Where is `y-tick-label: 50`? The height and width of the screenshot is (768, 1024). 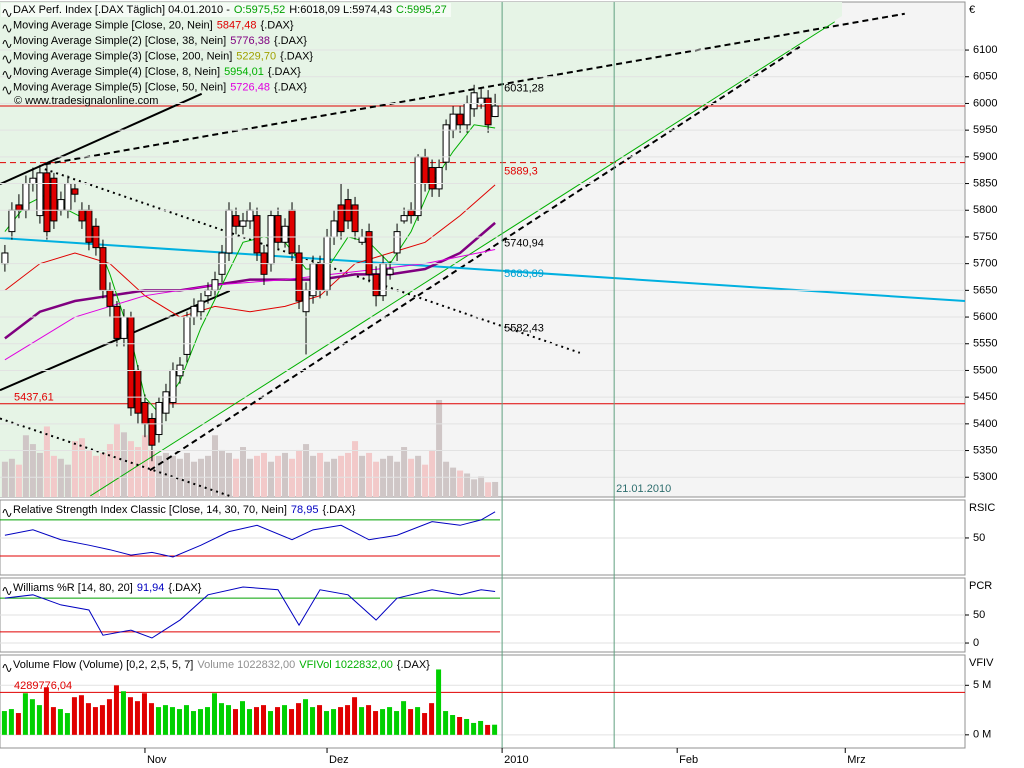
y-tick-label: 50 is located at coordinates (979, 615).